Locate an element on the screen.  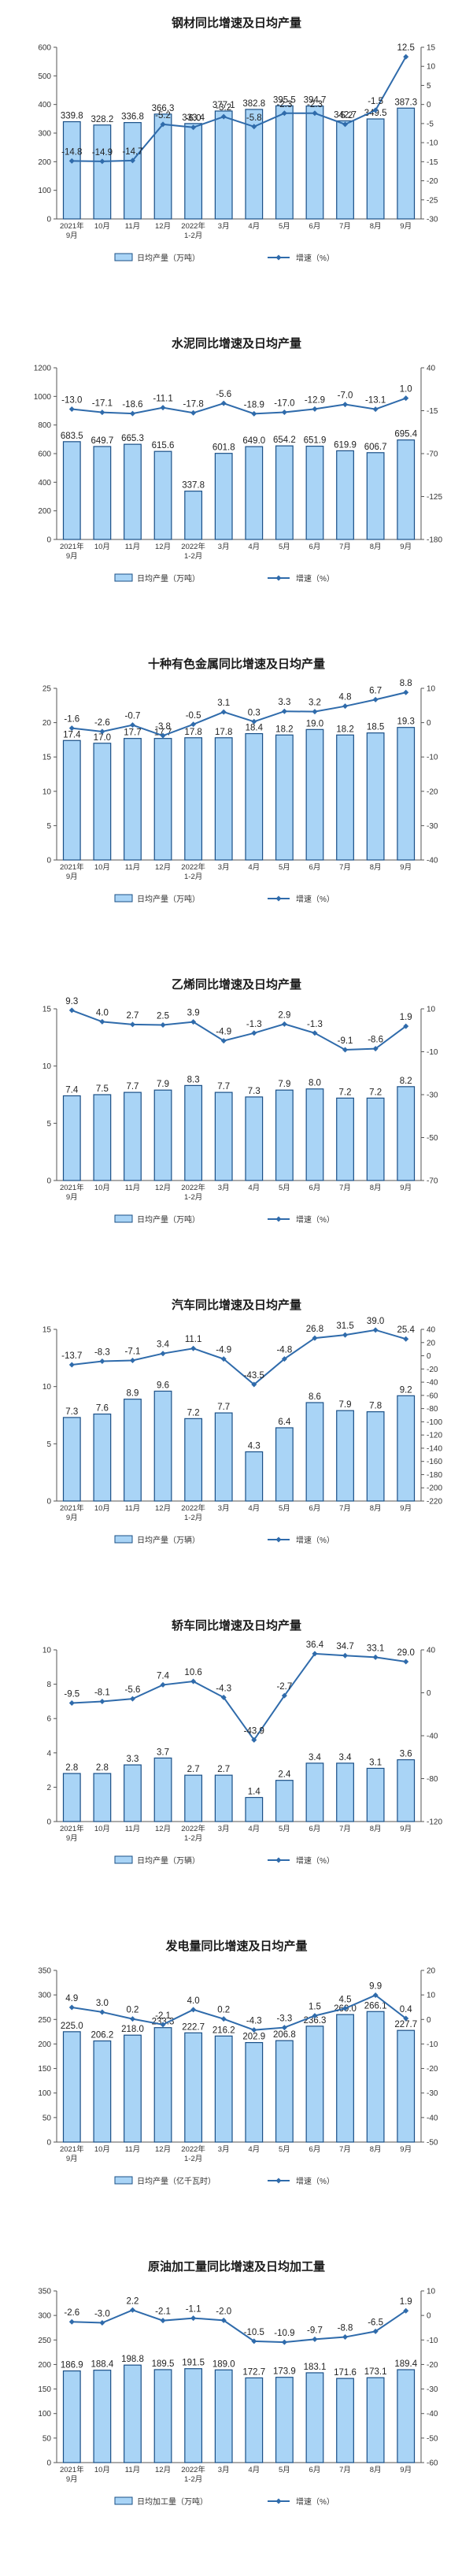
bar-value-label: 18.2 is located at coordinates (284, 729).